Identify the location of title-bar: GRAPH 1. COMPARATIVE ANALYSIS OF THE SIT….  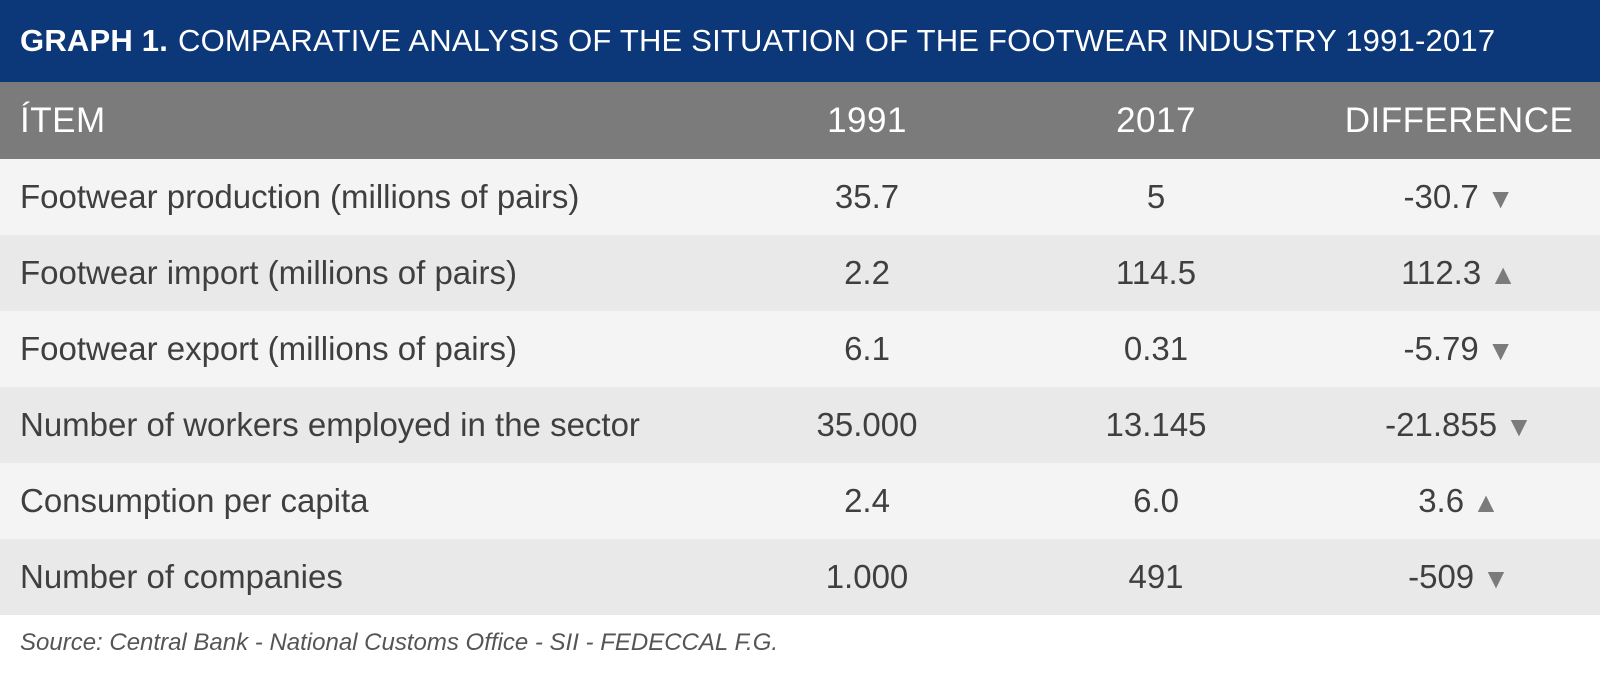
(800, 41).